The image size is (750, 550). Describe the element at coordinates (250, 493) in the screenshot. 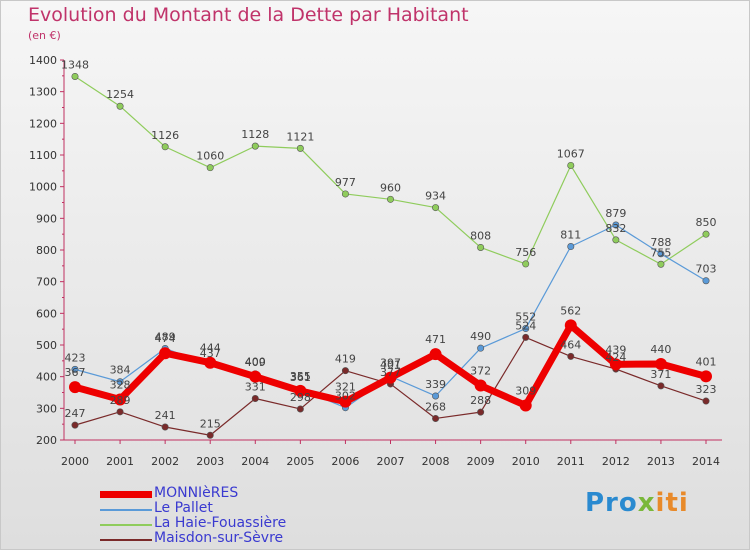

I see `legend-item-monnieres: MONNIèRES` at that location.